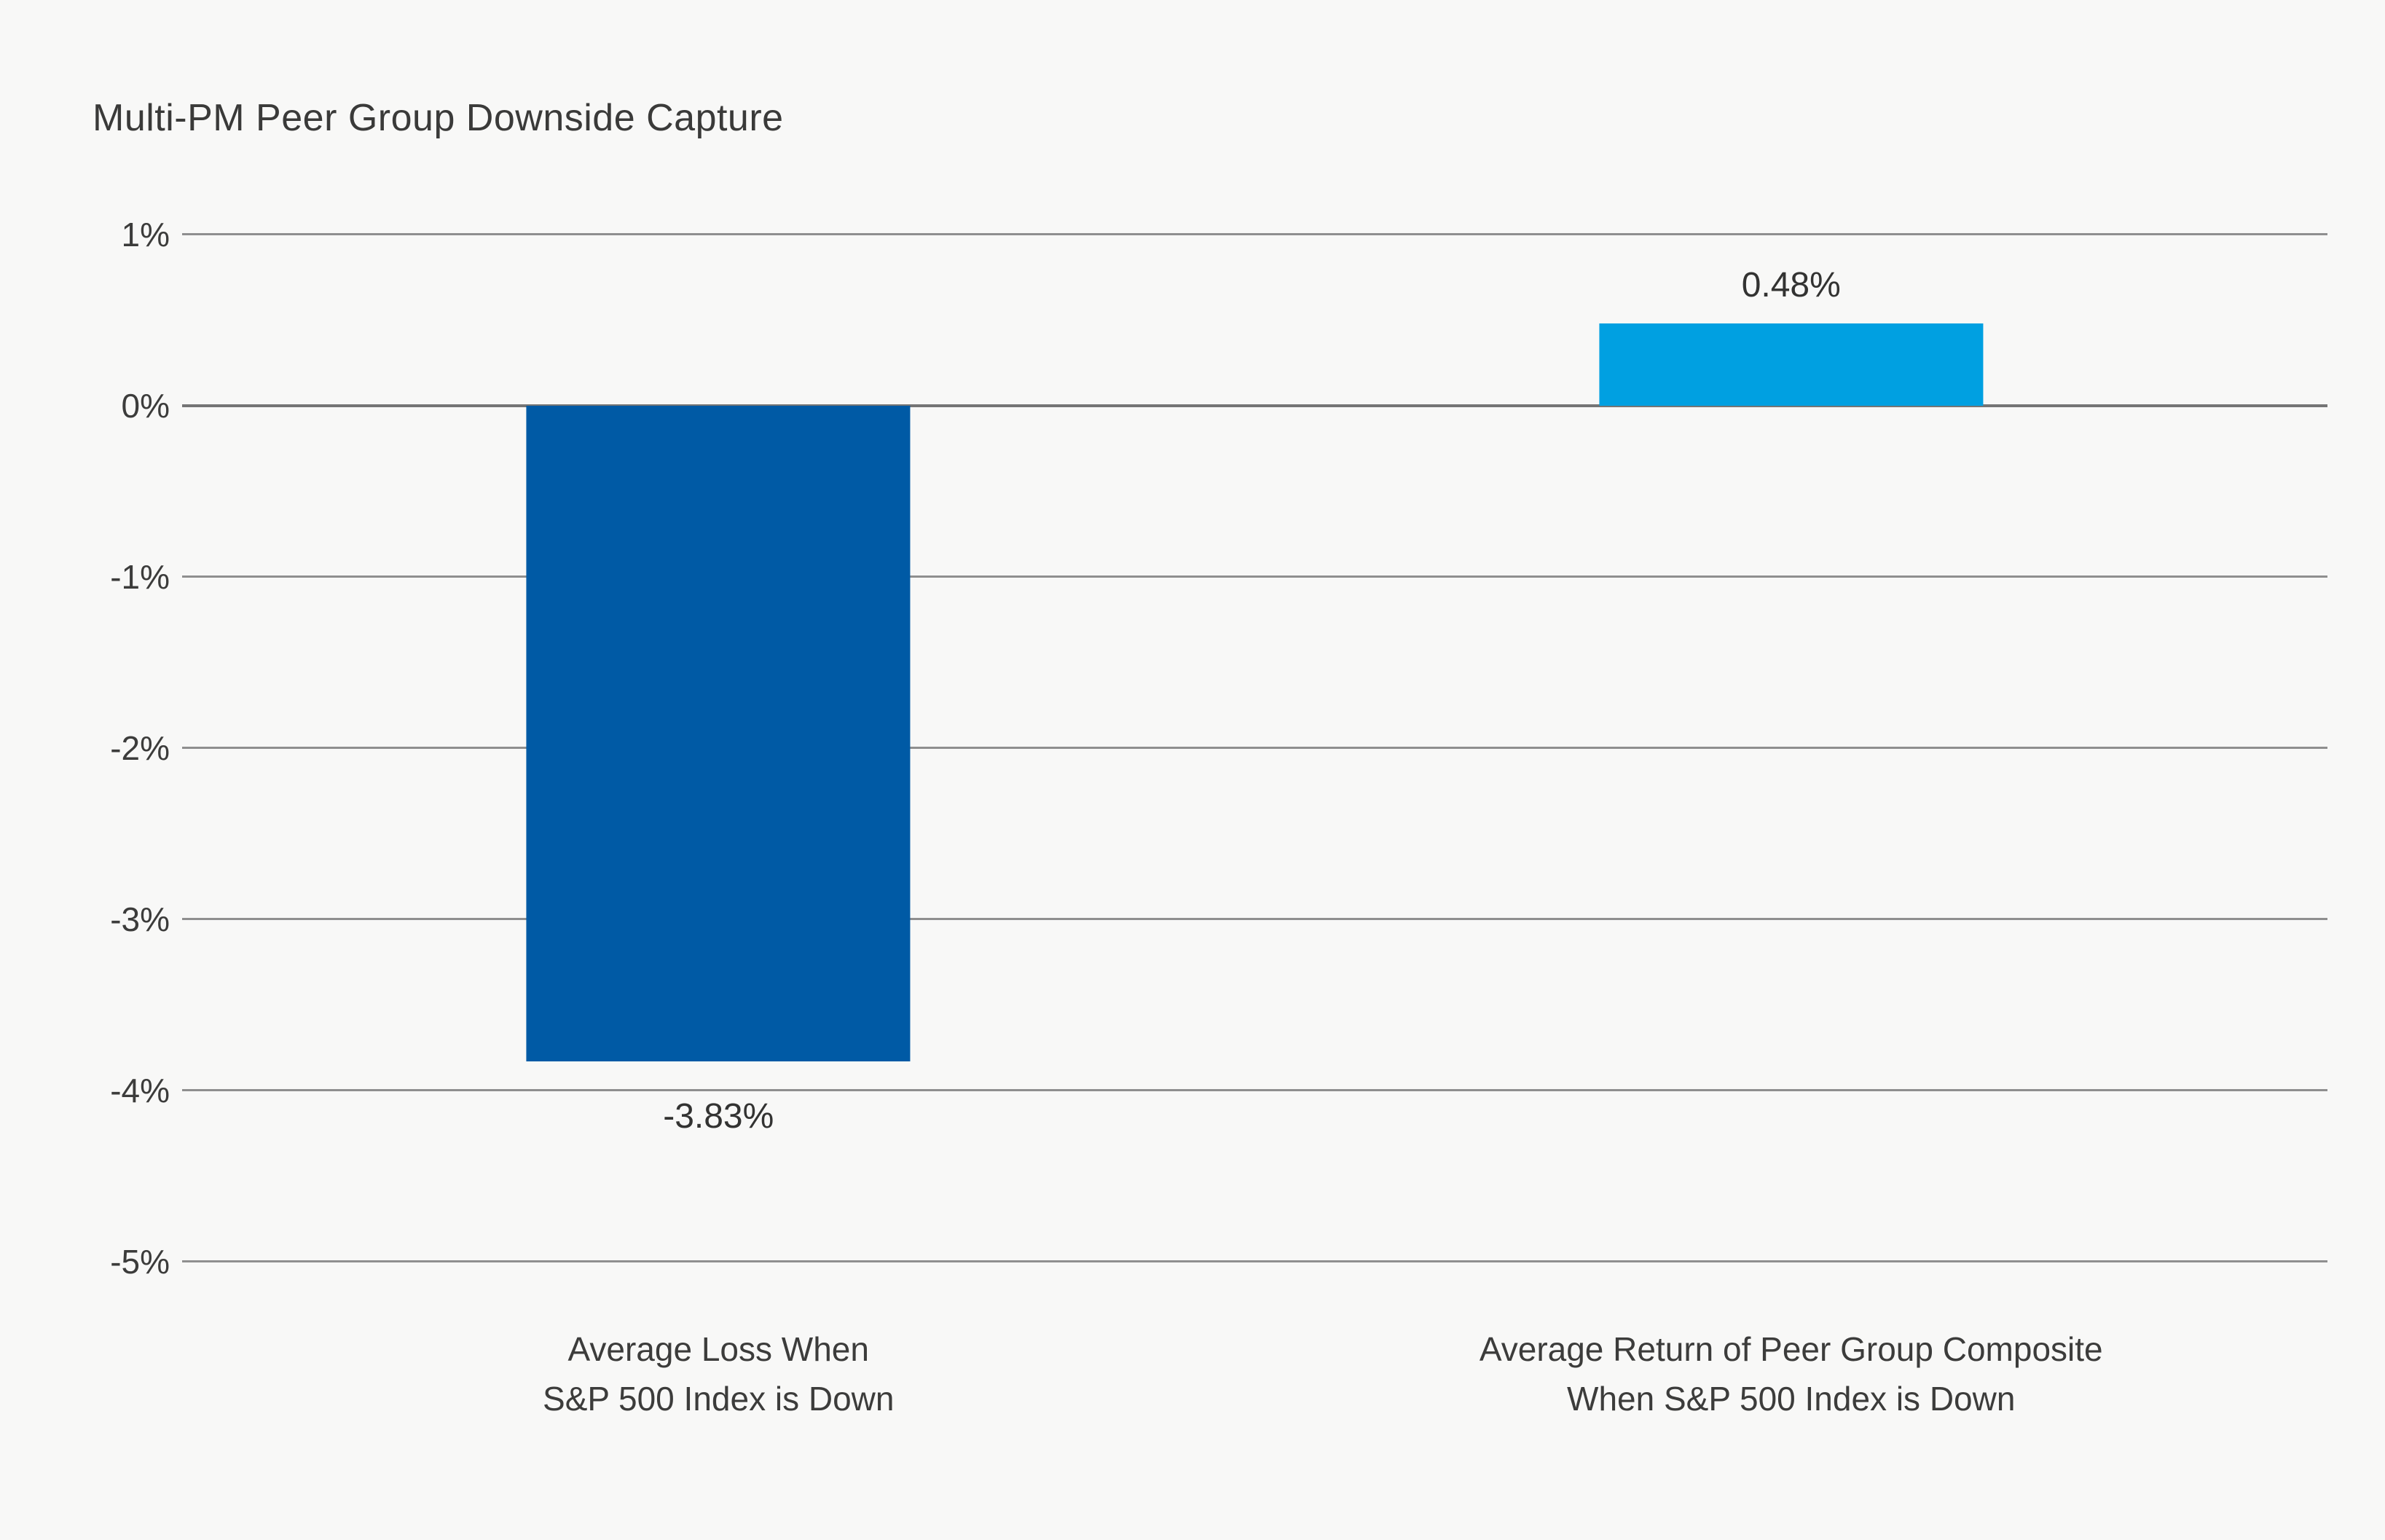 The height and width of the screenshot is (1540, 2385). What do you see at coordinates (140, 748) in the screenshot?
I see `y-tick-label: -2%` at bounding box center [140, 748].